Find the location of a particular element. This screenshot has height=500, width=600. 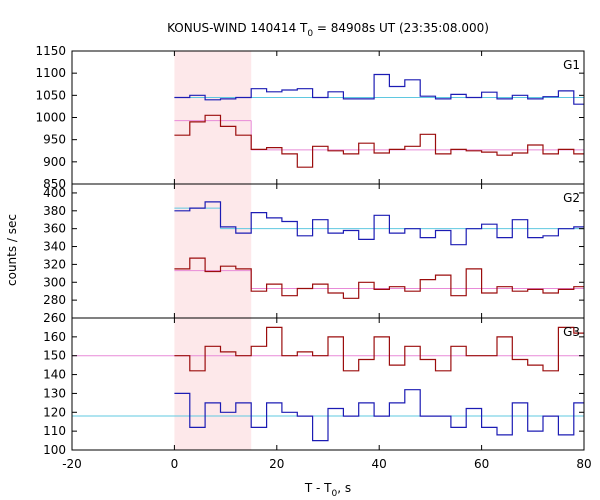

x-axis-title-rest: , s is located at coordinates (344, 488).